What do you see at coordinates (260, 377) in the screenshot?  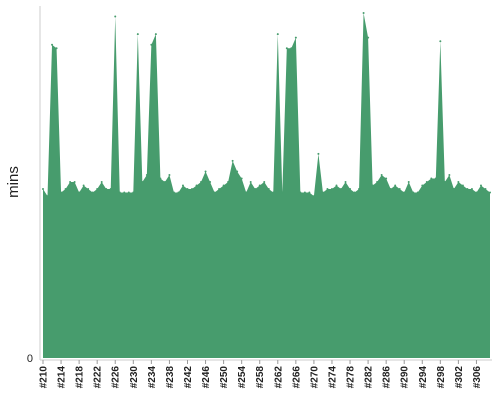 I see `x-tick-label: #258` at bounding box center [260, 377].